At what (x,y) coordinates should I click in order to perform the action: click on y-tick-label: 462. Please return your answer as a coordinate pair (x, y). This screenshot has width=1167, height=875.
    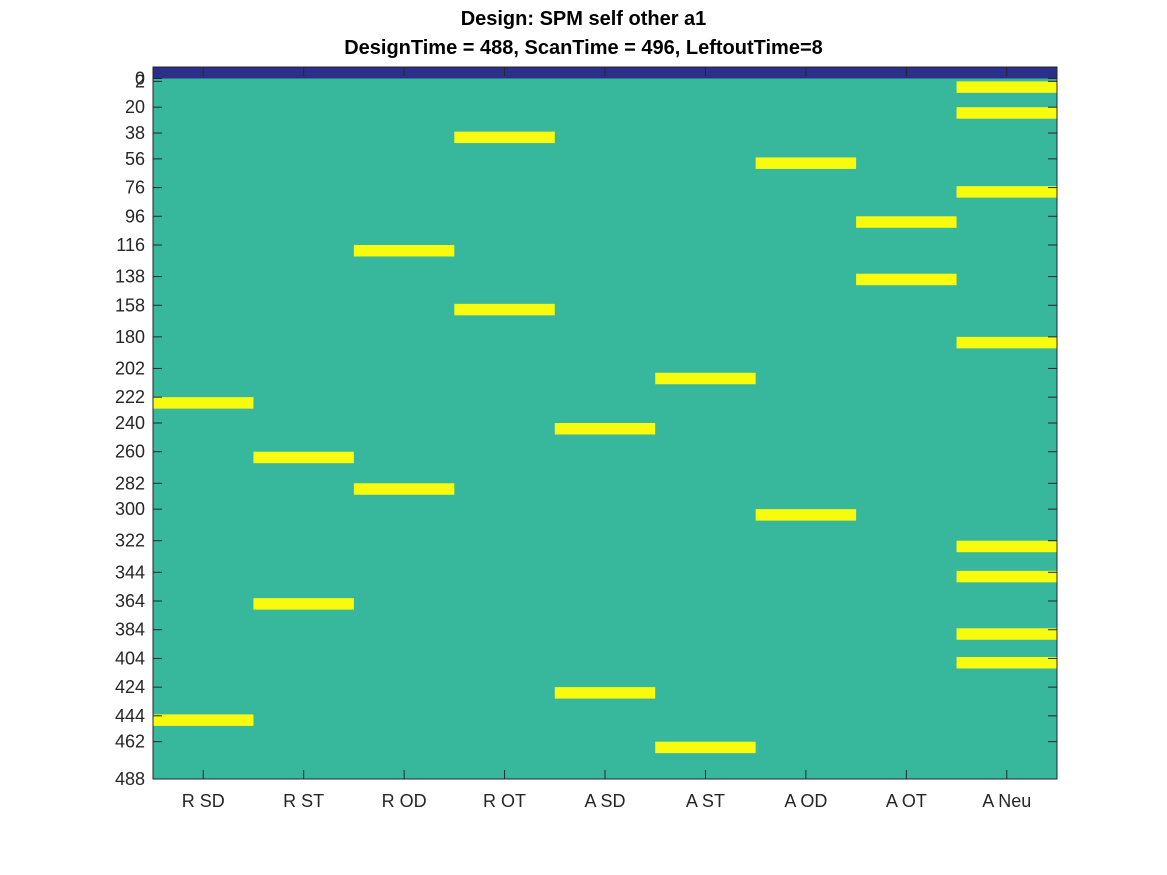
    Looking at the image, I should click on (130, 742).